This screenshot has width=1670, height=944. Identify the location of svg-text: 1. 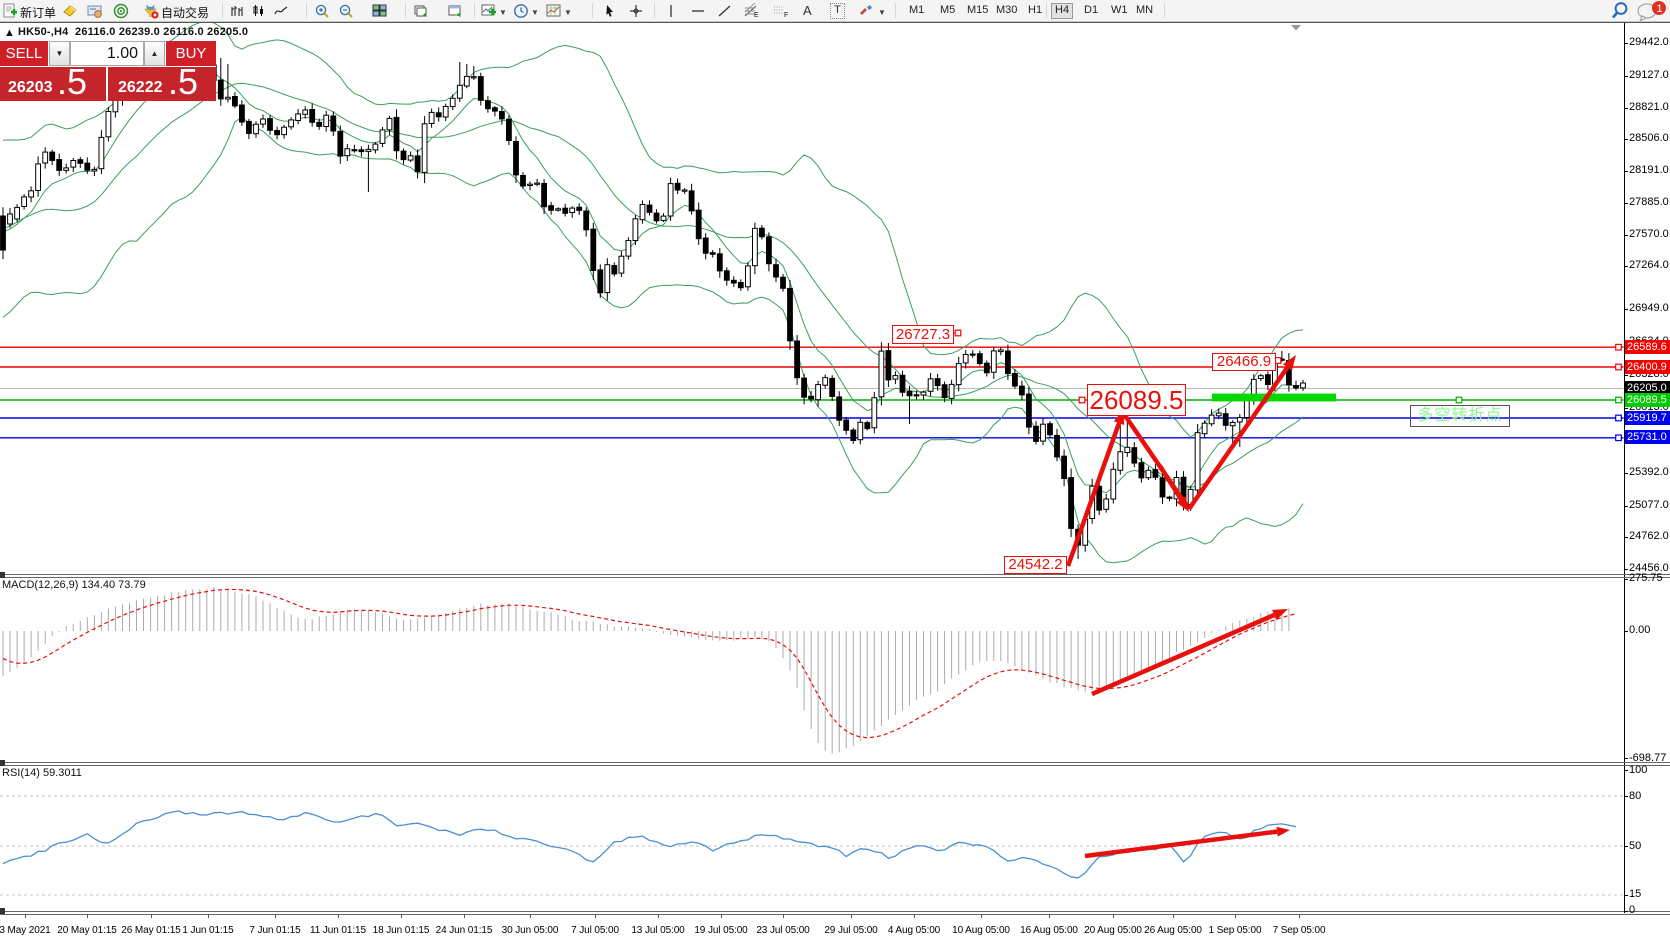
(1660, 9).